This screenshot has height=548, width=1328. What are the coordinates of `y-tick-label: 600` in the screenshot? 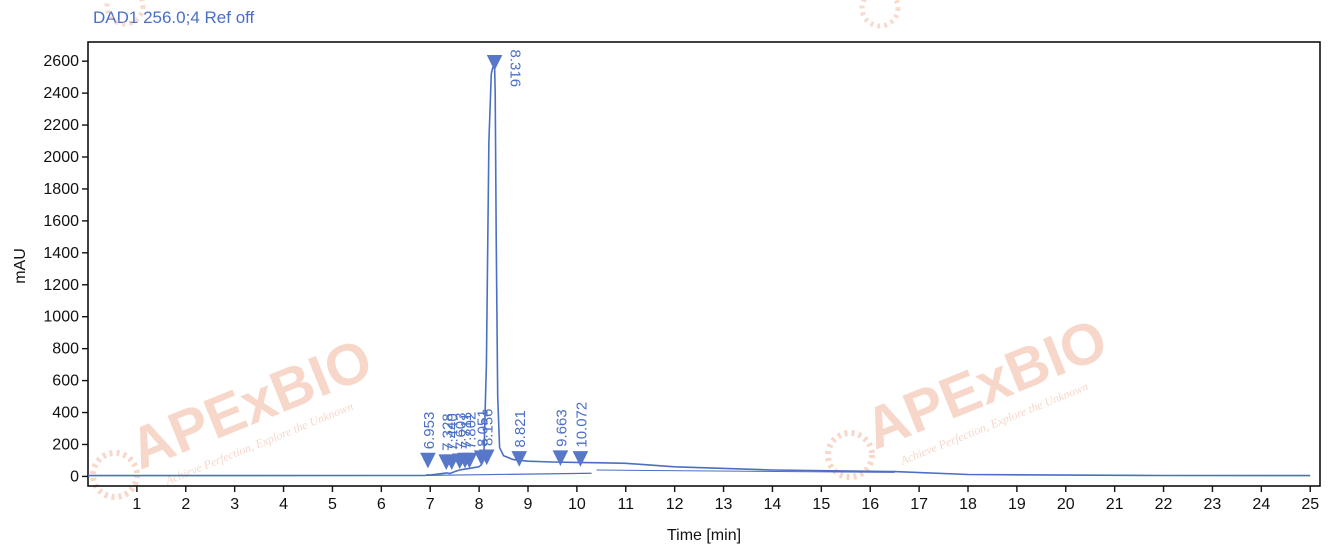 It's located at (65, 381).